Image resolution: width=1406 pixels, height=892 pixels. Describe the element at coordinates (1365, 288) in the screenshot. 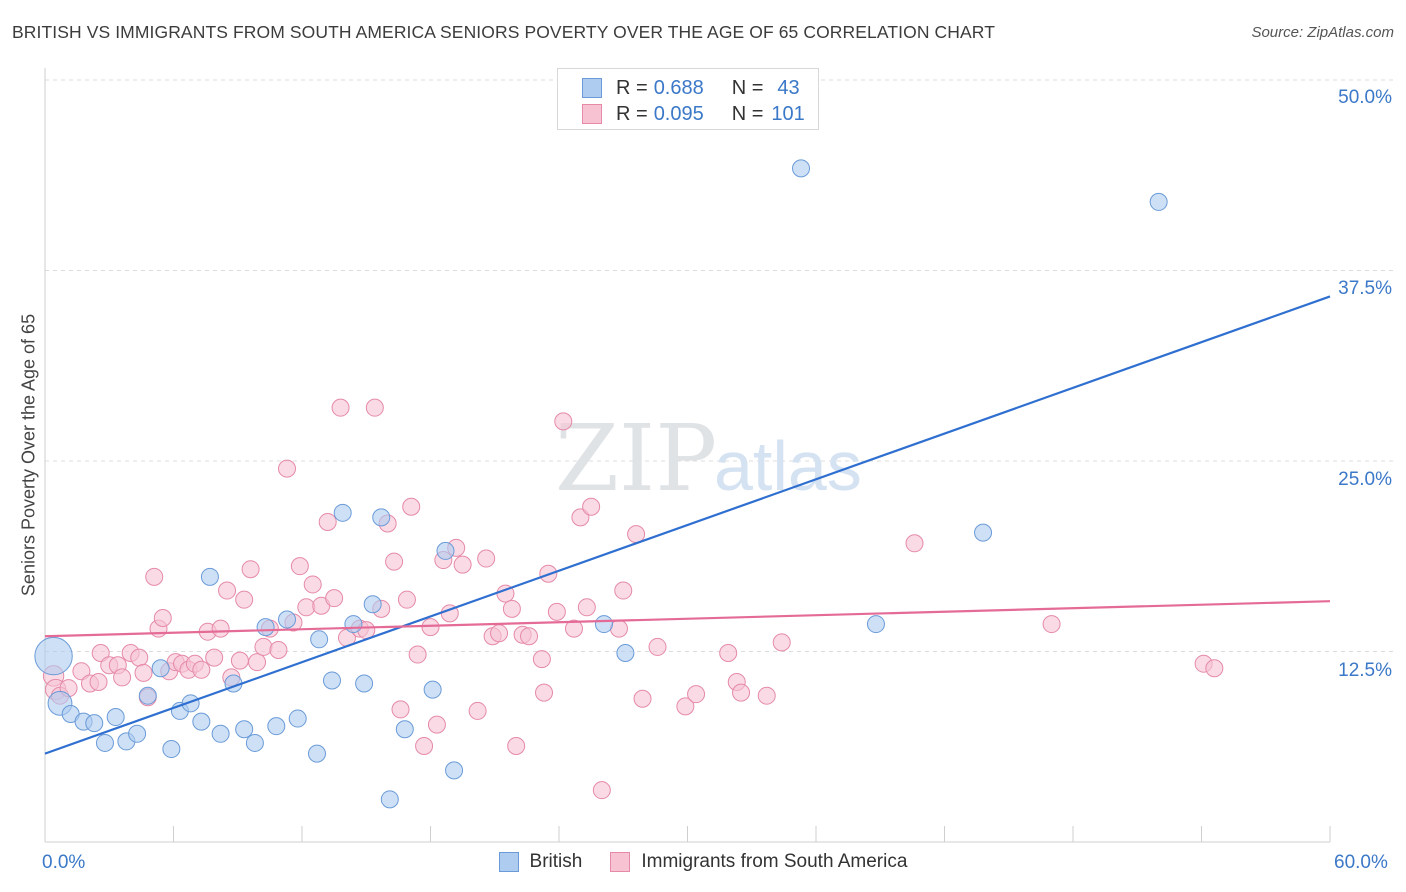

I see `y-tick-label: 37.5%` at that location.